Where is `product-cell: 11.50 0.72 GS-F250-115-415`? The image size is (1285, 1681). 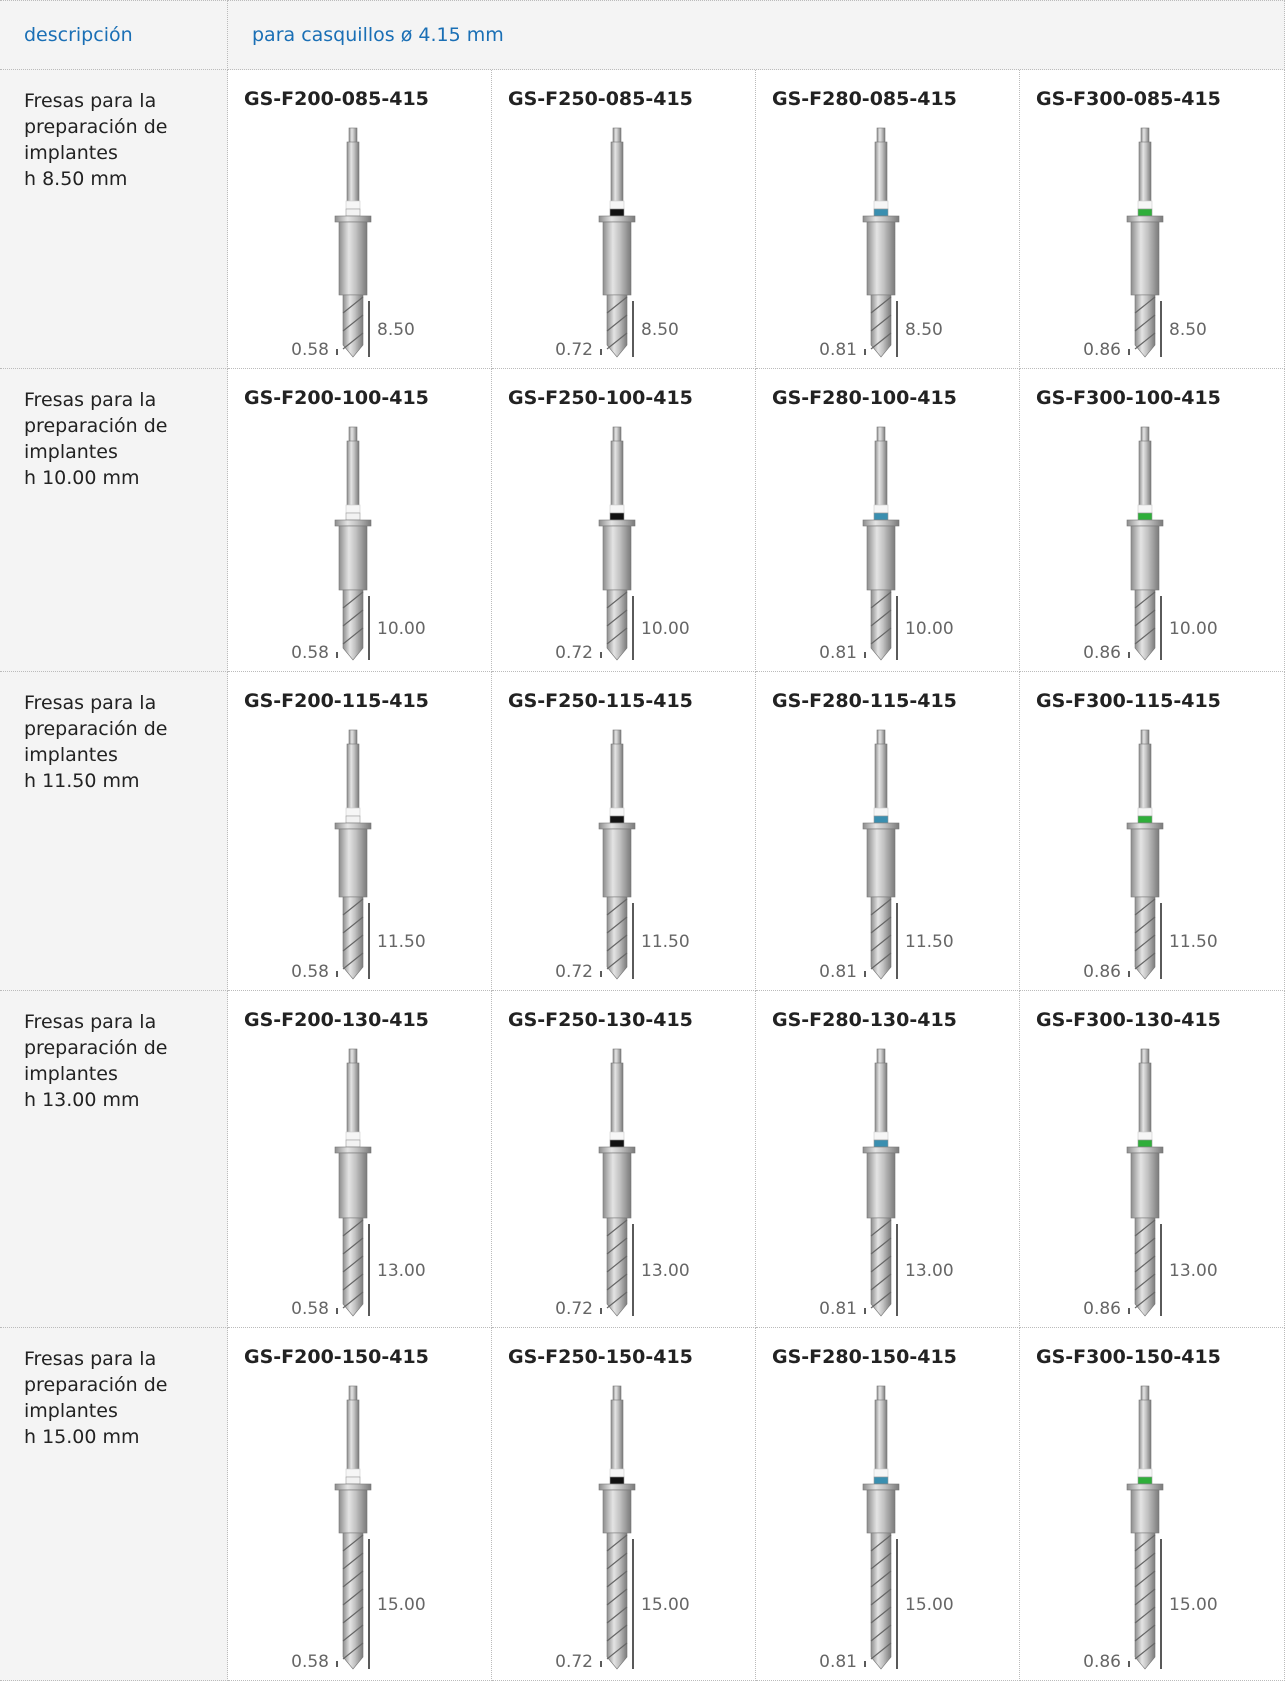
product-cell: 11.50 0.72 GS-F250-115-415 is located at coordinates (624, 831).